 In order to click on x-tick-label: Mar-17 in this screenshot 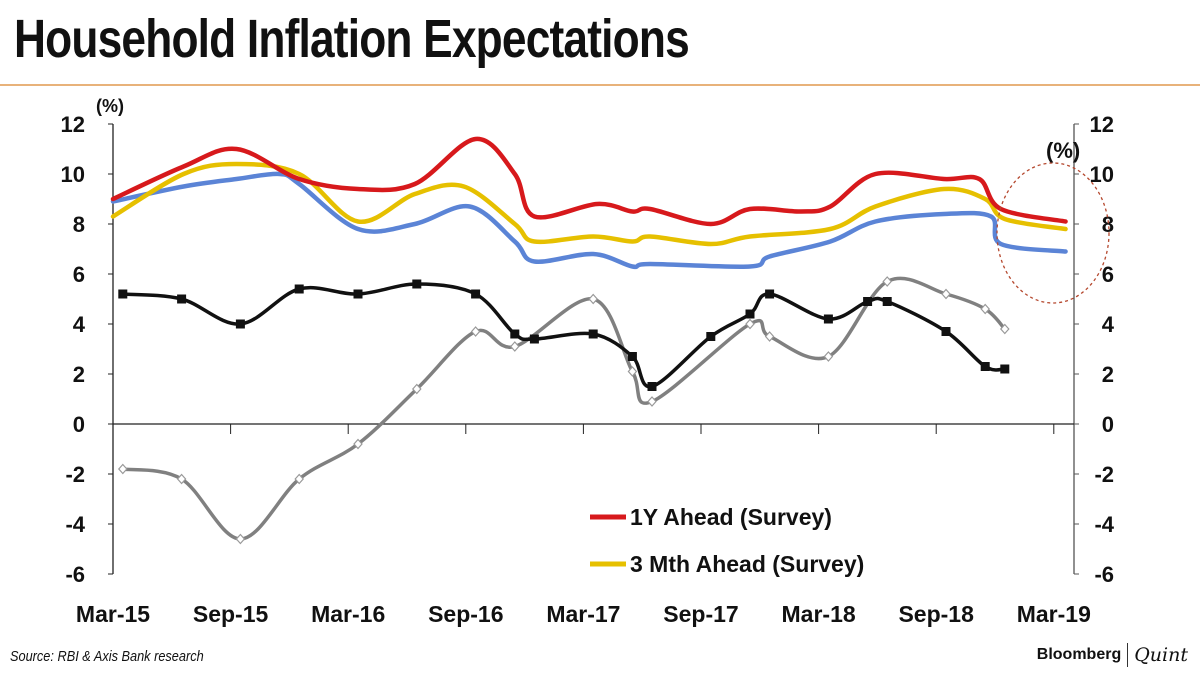, I will do `click(583, 614)`.